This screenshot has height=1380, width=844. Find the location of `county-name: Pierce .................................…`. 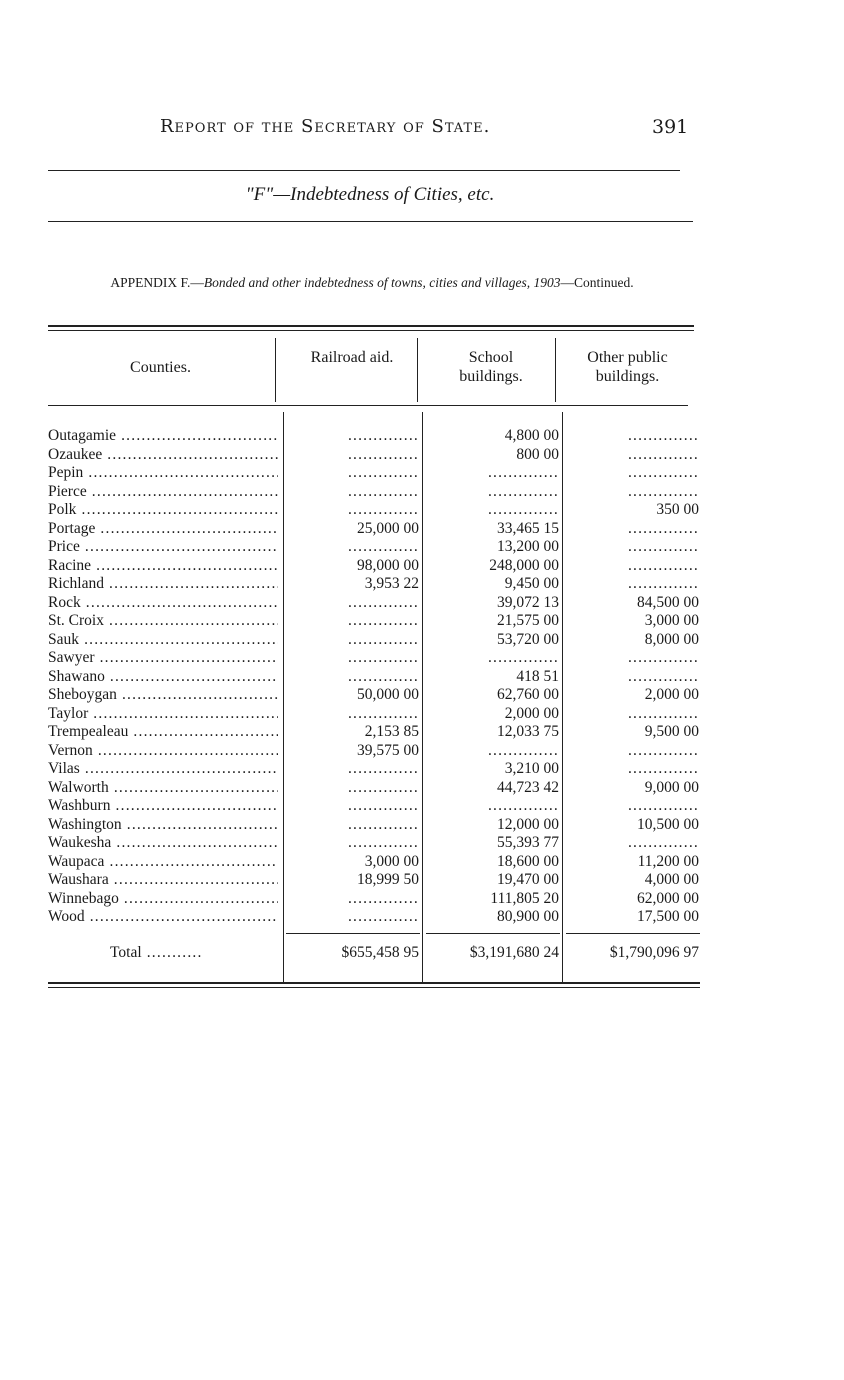

county-name: Pierce .................................… is located at coordinates (163, 491).